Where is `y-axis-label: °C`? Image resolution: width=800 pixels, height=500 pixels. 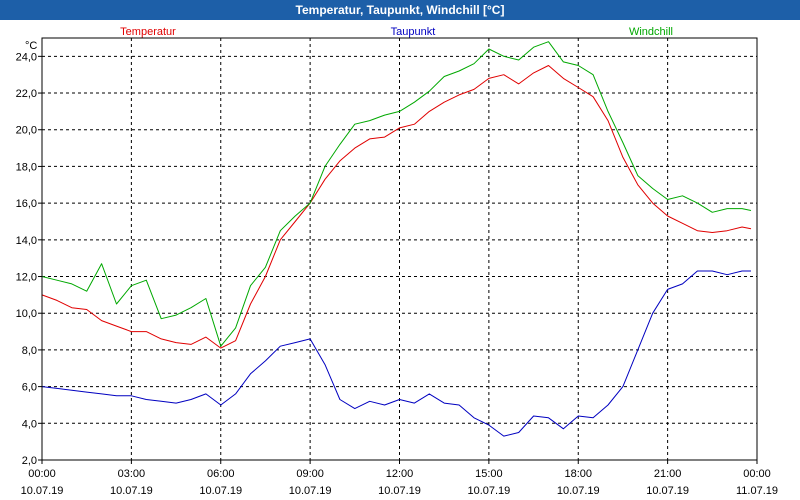 y-axis-label: °C is located at coordinates (31, 46).